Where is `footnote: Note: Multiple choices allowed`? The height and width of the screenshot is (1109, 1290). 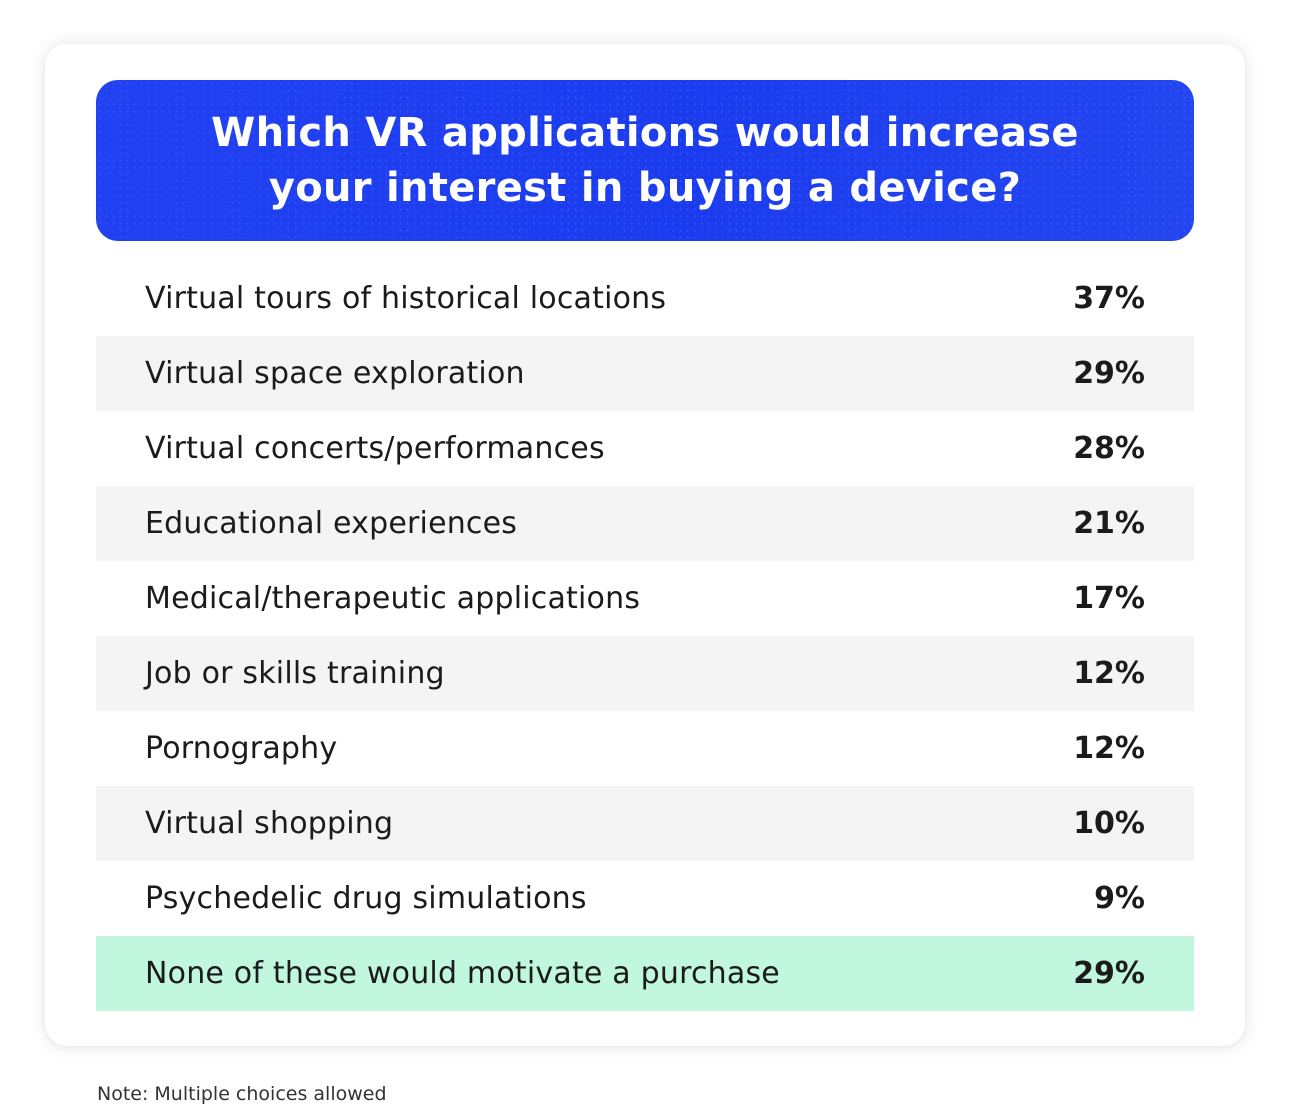 footnote: Note: Multiple choices allowed is located at coordinates (242, 1094).